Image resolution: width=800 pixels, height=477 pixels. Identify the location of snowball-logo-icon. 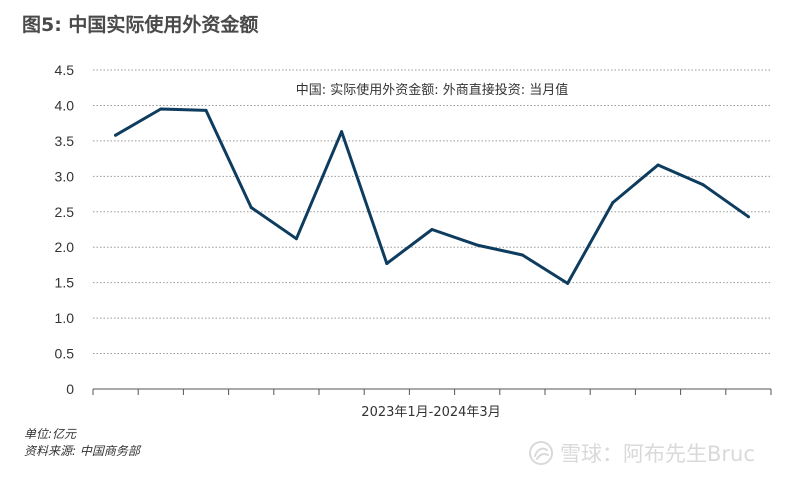
(541, 453).